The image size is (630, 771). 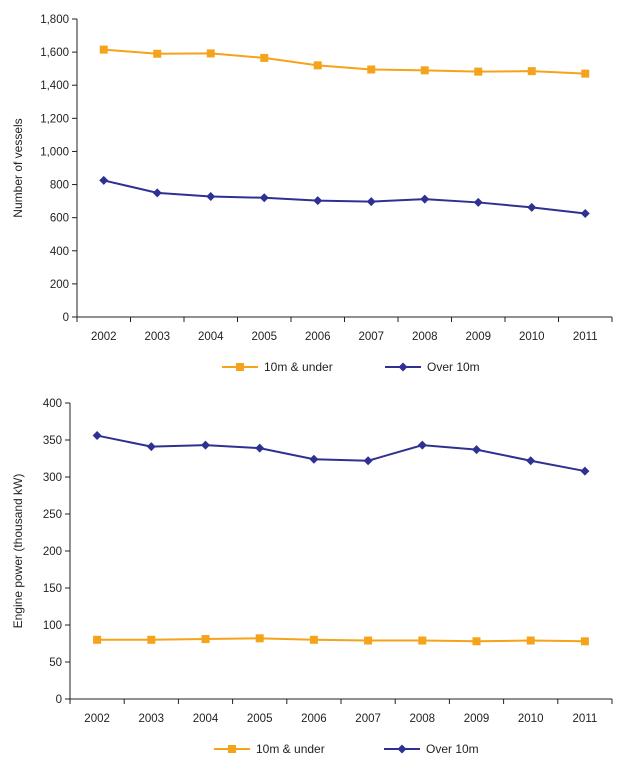 I want to click on chart1-y-axis-label: Number of vessels, so click(x=18, y=167).